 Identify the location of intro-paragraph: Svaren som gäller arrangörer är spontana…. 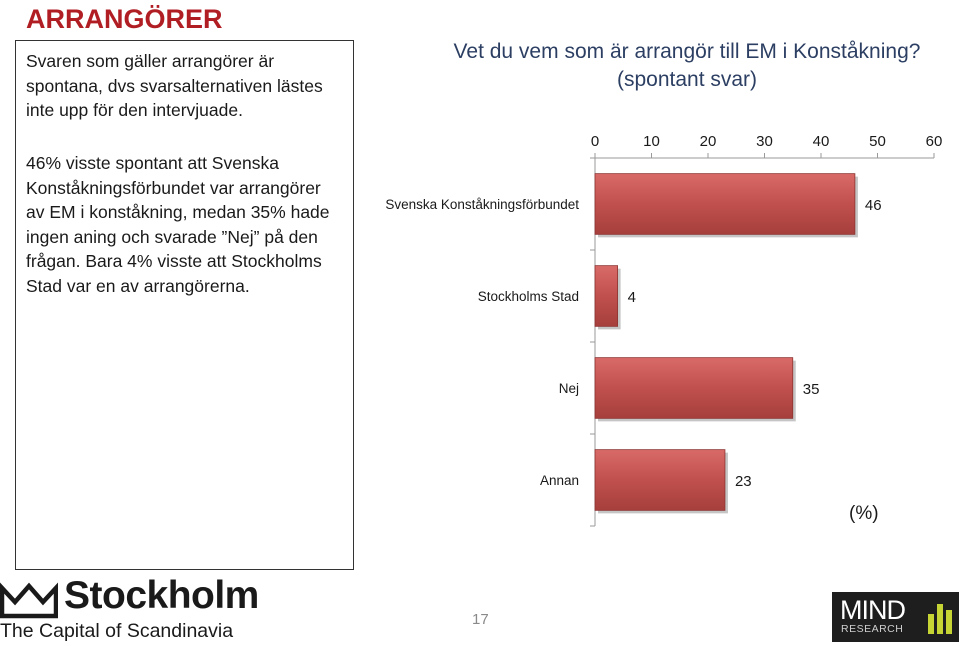
(174, 85).